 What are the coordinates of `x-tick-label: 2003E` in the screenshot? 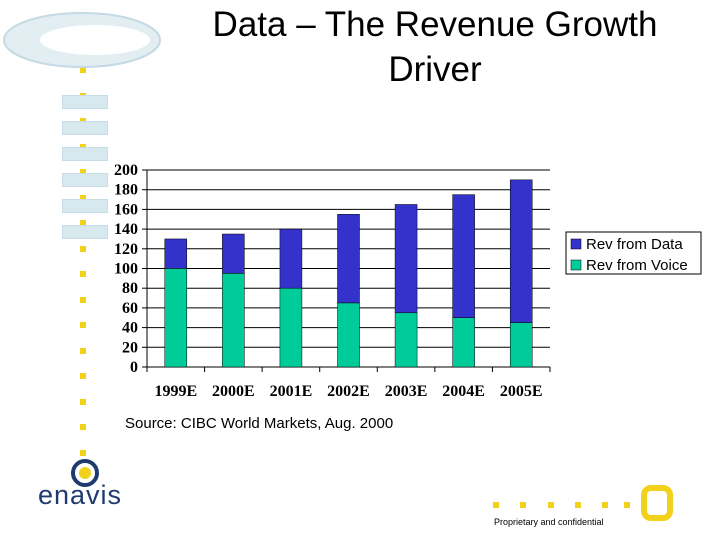 It's located at (406, 391).